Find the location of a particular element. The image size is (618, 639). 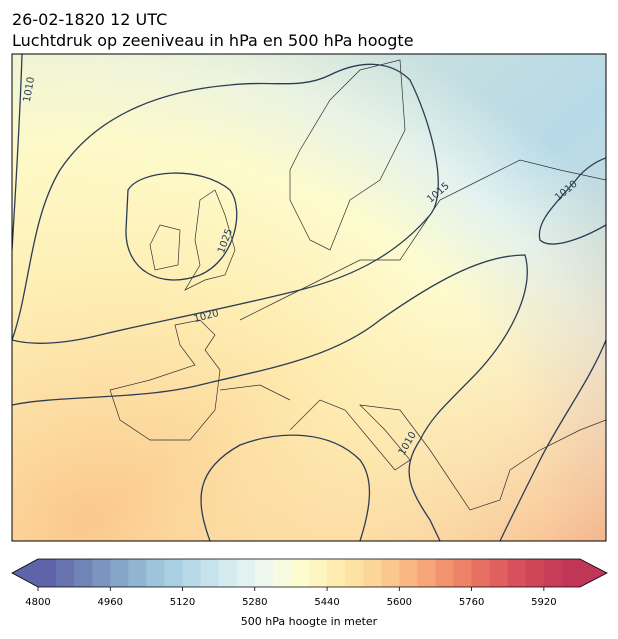

tick-label: 5760 is located at coordinates (471, 602).